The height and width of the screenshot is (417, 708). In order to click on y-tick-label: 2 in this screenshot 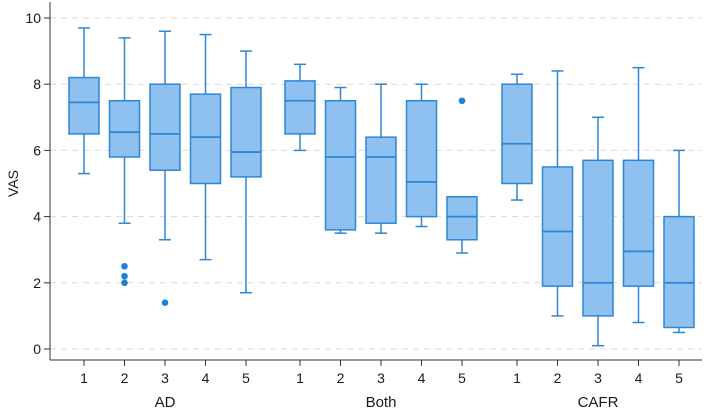, I will do `click(37, 283)`.